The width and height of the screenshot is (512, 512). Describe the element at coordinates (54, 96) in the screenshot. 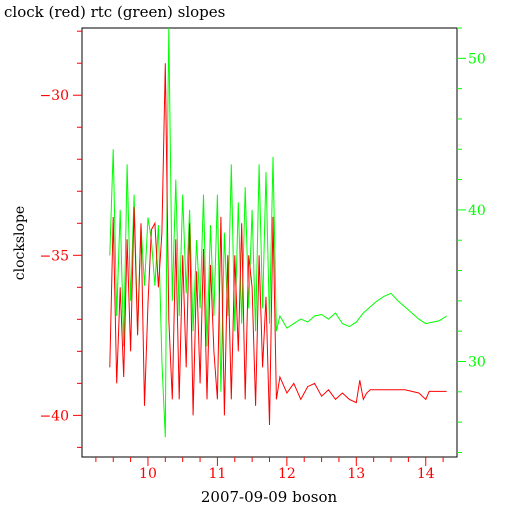

I see `left-tick-label: −30` at that location.